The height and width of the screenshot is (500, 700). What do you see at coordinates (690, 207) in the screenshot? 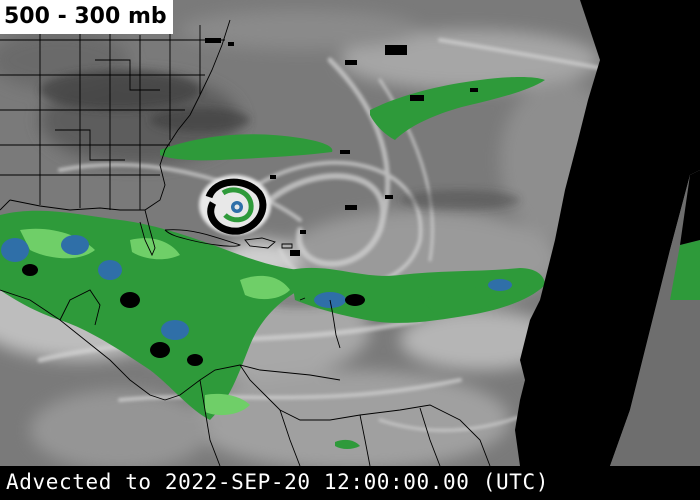
I see `right-edge-gap` at bounding box center [690, 207].